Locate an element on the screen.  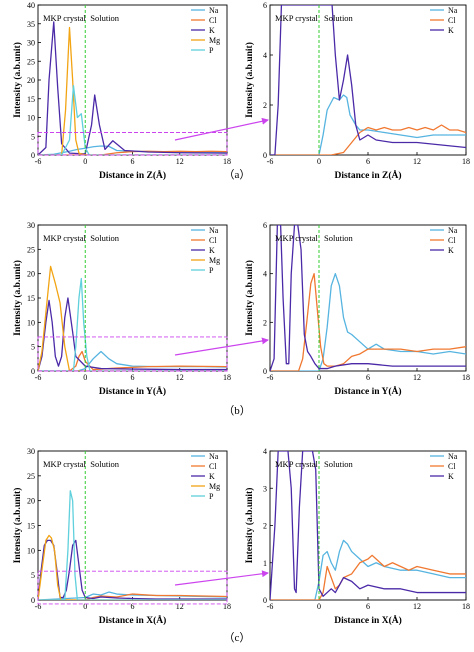
y-tick-label: 3 is located at coordinates (265, 488).